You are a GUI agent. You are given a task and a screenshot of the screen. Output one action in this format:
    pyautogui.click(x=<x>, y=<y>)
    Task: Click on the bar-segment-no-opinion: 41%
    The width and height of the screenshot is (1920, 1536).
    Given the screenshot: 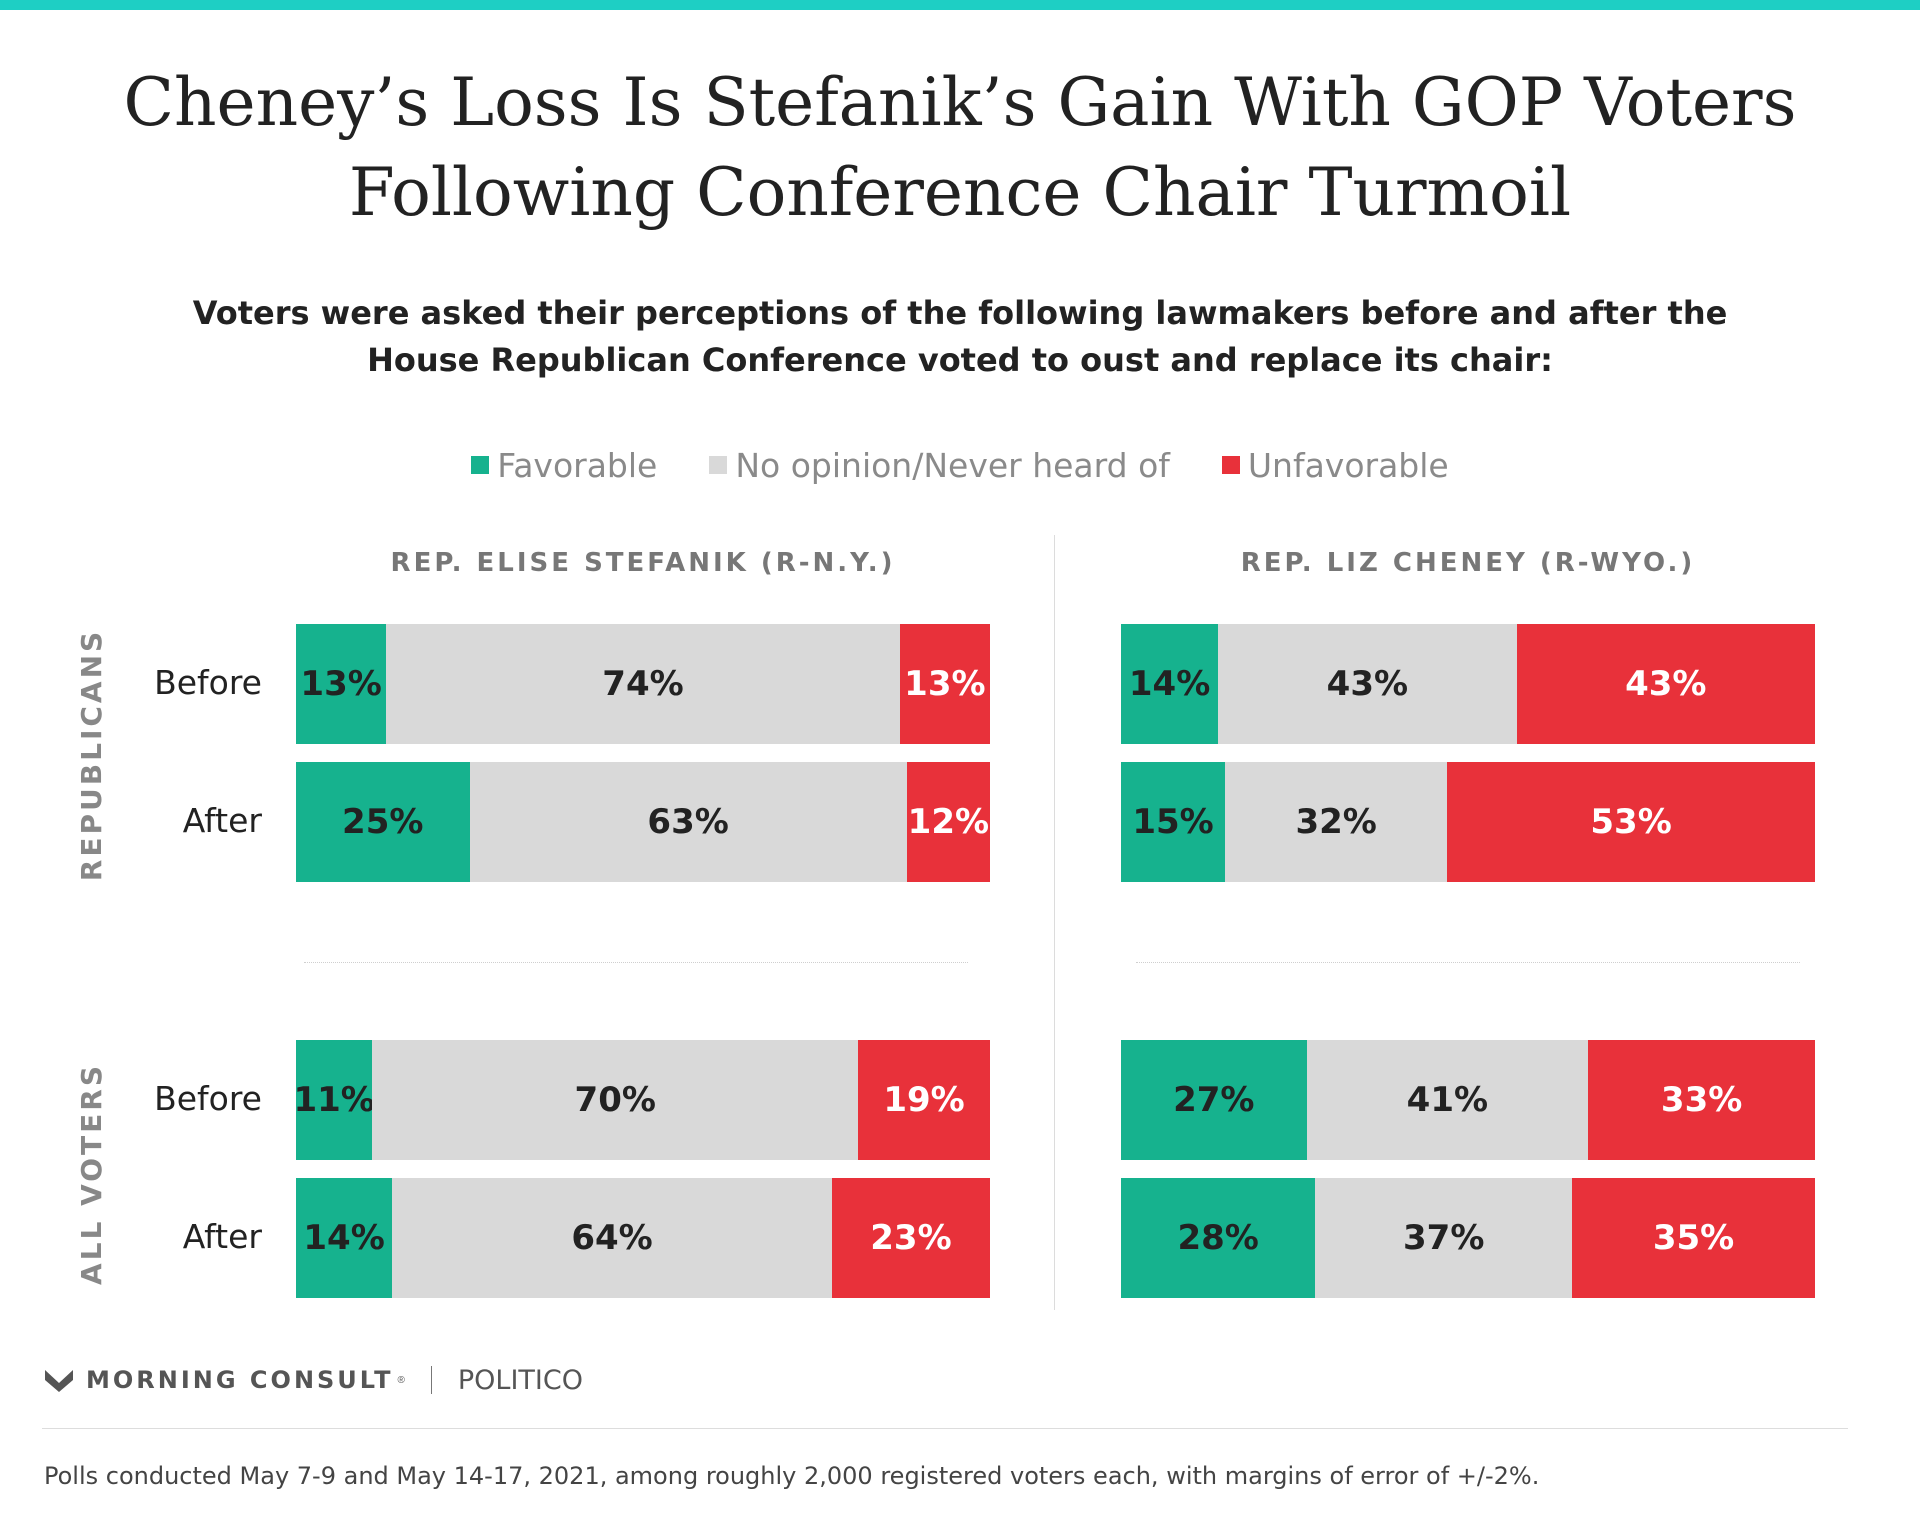 What is the action you would take?
    pyautogui.click(x=1447, y=1100)
    